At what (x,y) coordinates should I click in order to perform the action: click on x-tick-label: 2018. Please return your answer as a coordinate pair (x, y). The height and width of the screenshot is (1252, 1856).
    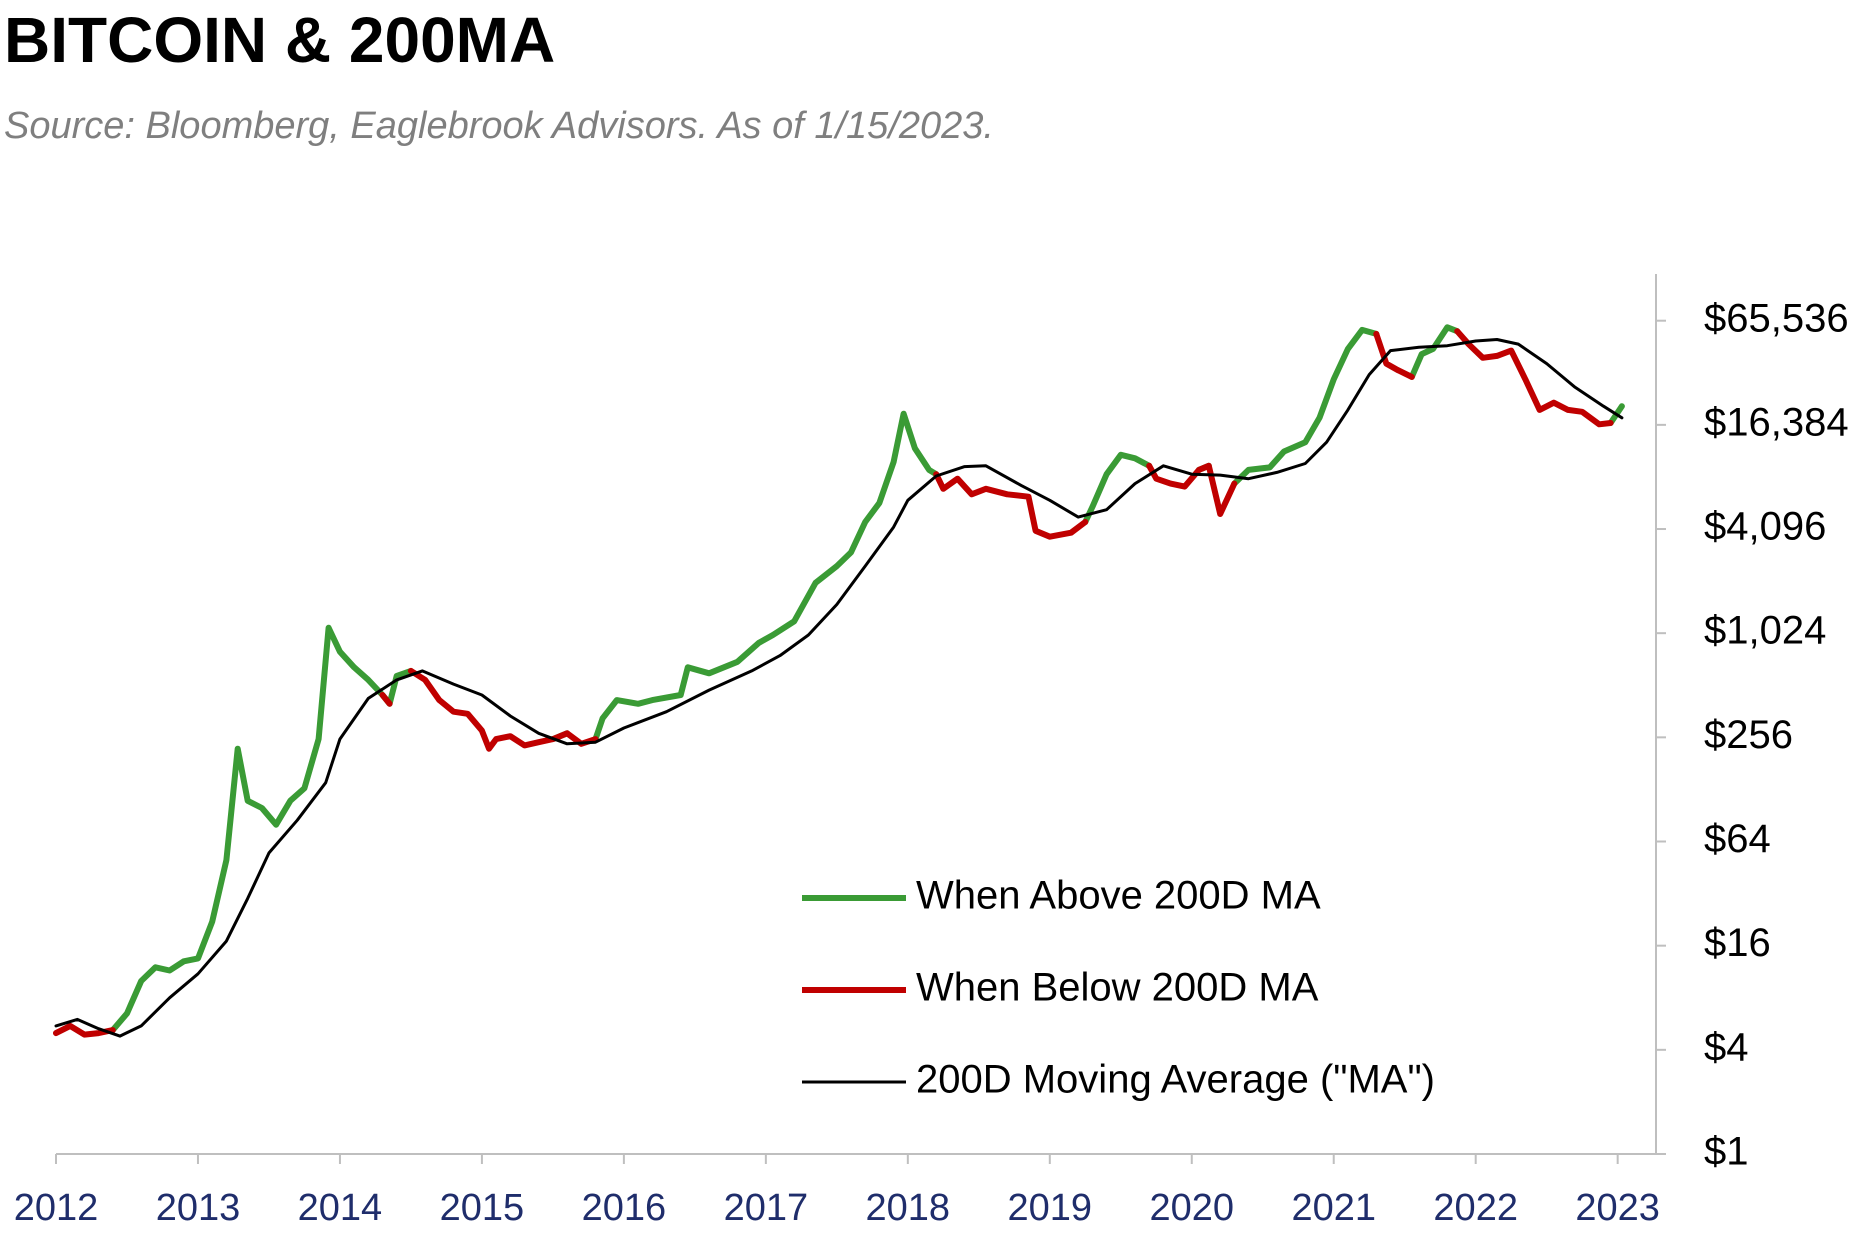
    Looking at the image, I should click on (908, 1208).